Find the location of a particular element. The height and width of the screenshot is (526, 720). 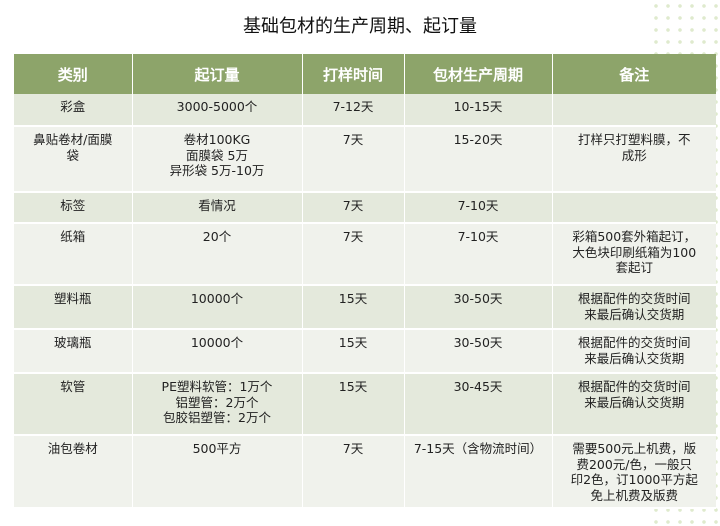

cell-note: 彩箱500套外箱起订， 大色块印刷纸箱为100 套起订 is located at coordinates (634, 254).